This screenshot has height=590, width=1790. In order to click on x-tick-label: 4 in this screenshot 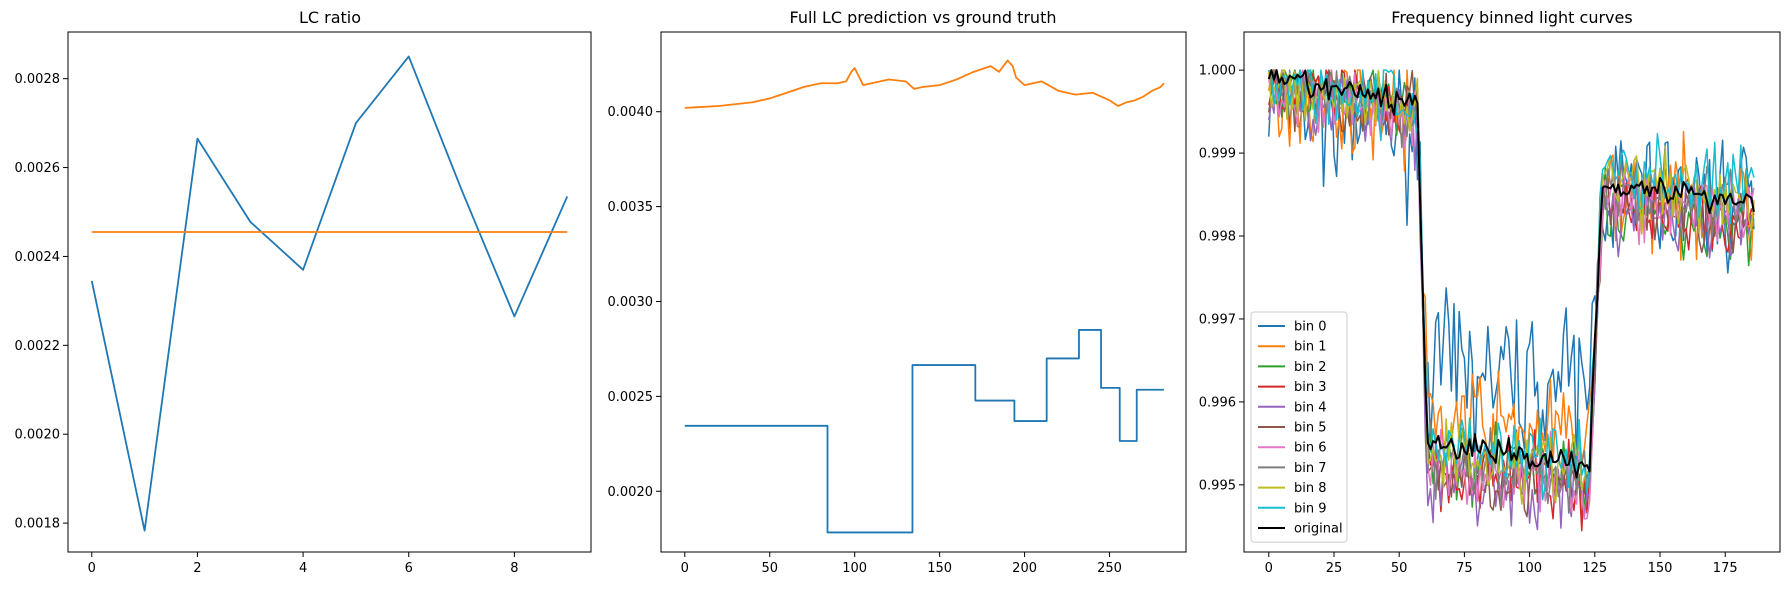, I will do `click(303, 568)`.